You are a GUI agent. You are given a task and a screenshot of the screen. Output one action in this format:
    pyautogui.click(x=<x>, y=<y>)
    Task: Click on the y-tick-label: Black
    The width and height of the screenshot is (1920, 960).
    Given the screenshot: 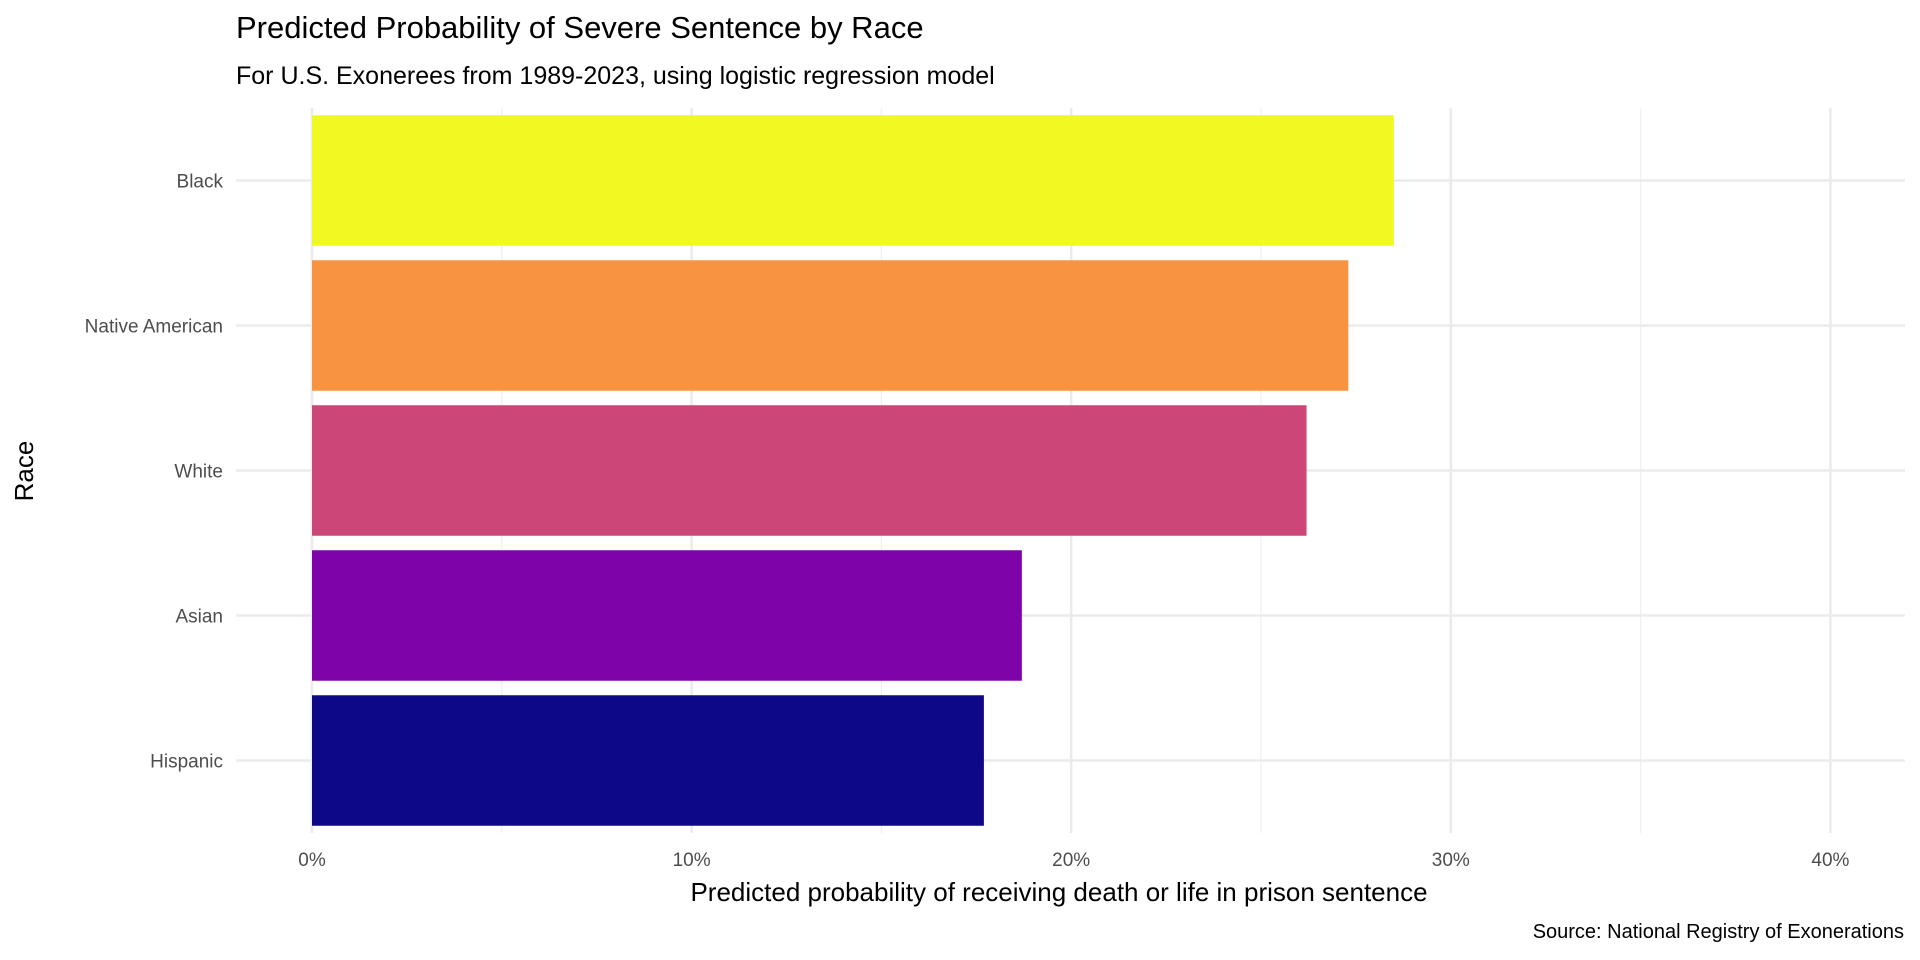 What is the action you would take?
    pyautogui.click(x=200, y=182)
    